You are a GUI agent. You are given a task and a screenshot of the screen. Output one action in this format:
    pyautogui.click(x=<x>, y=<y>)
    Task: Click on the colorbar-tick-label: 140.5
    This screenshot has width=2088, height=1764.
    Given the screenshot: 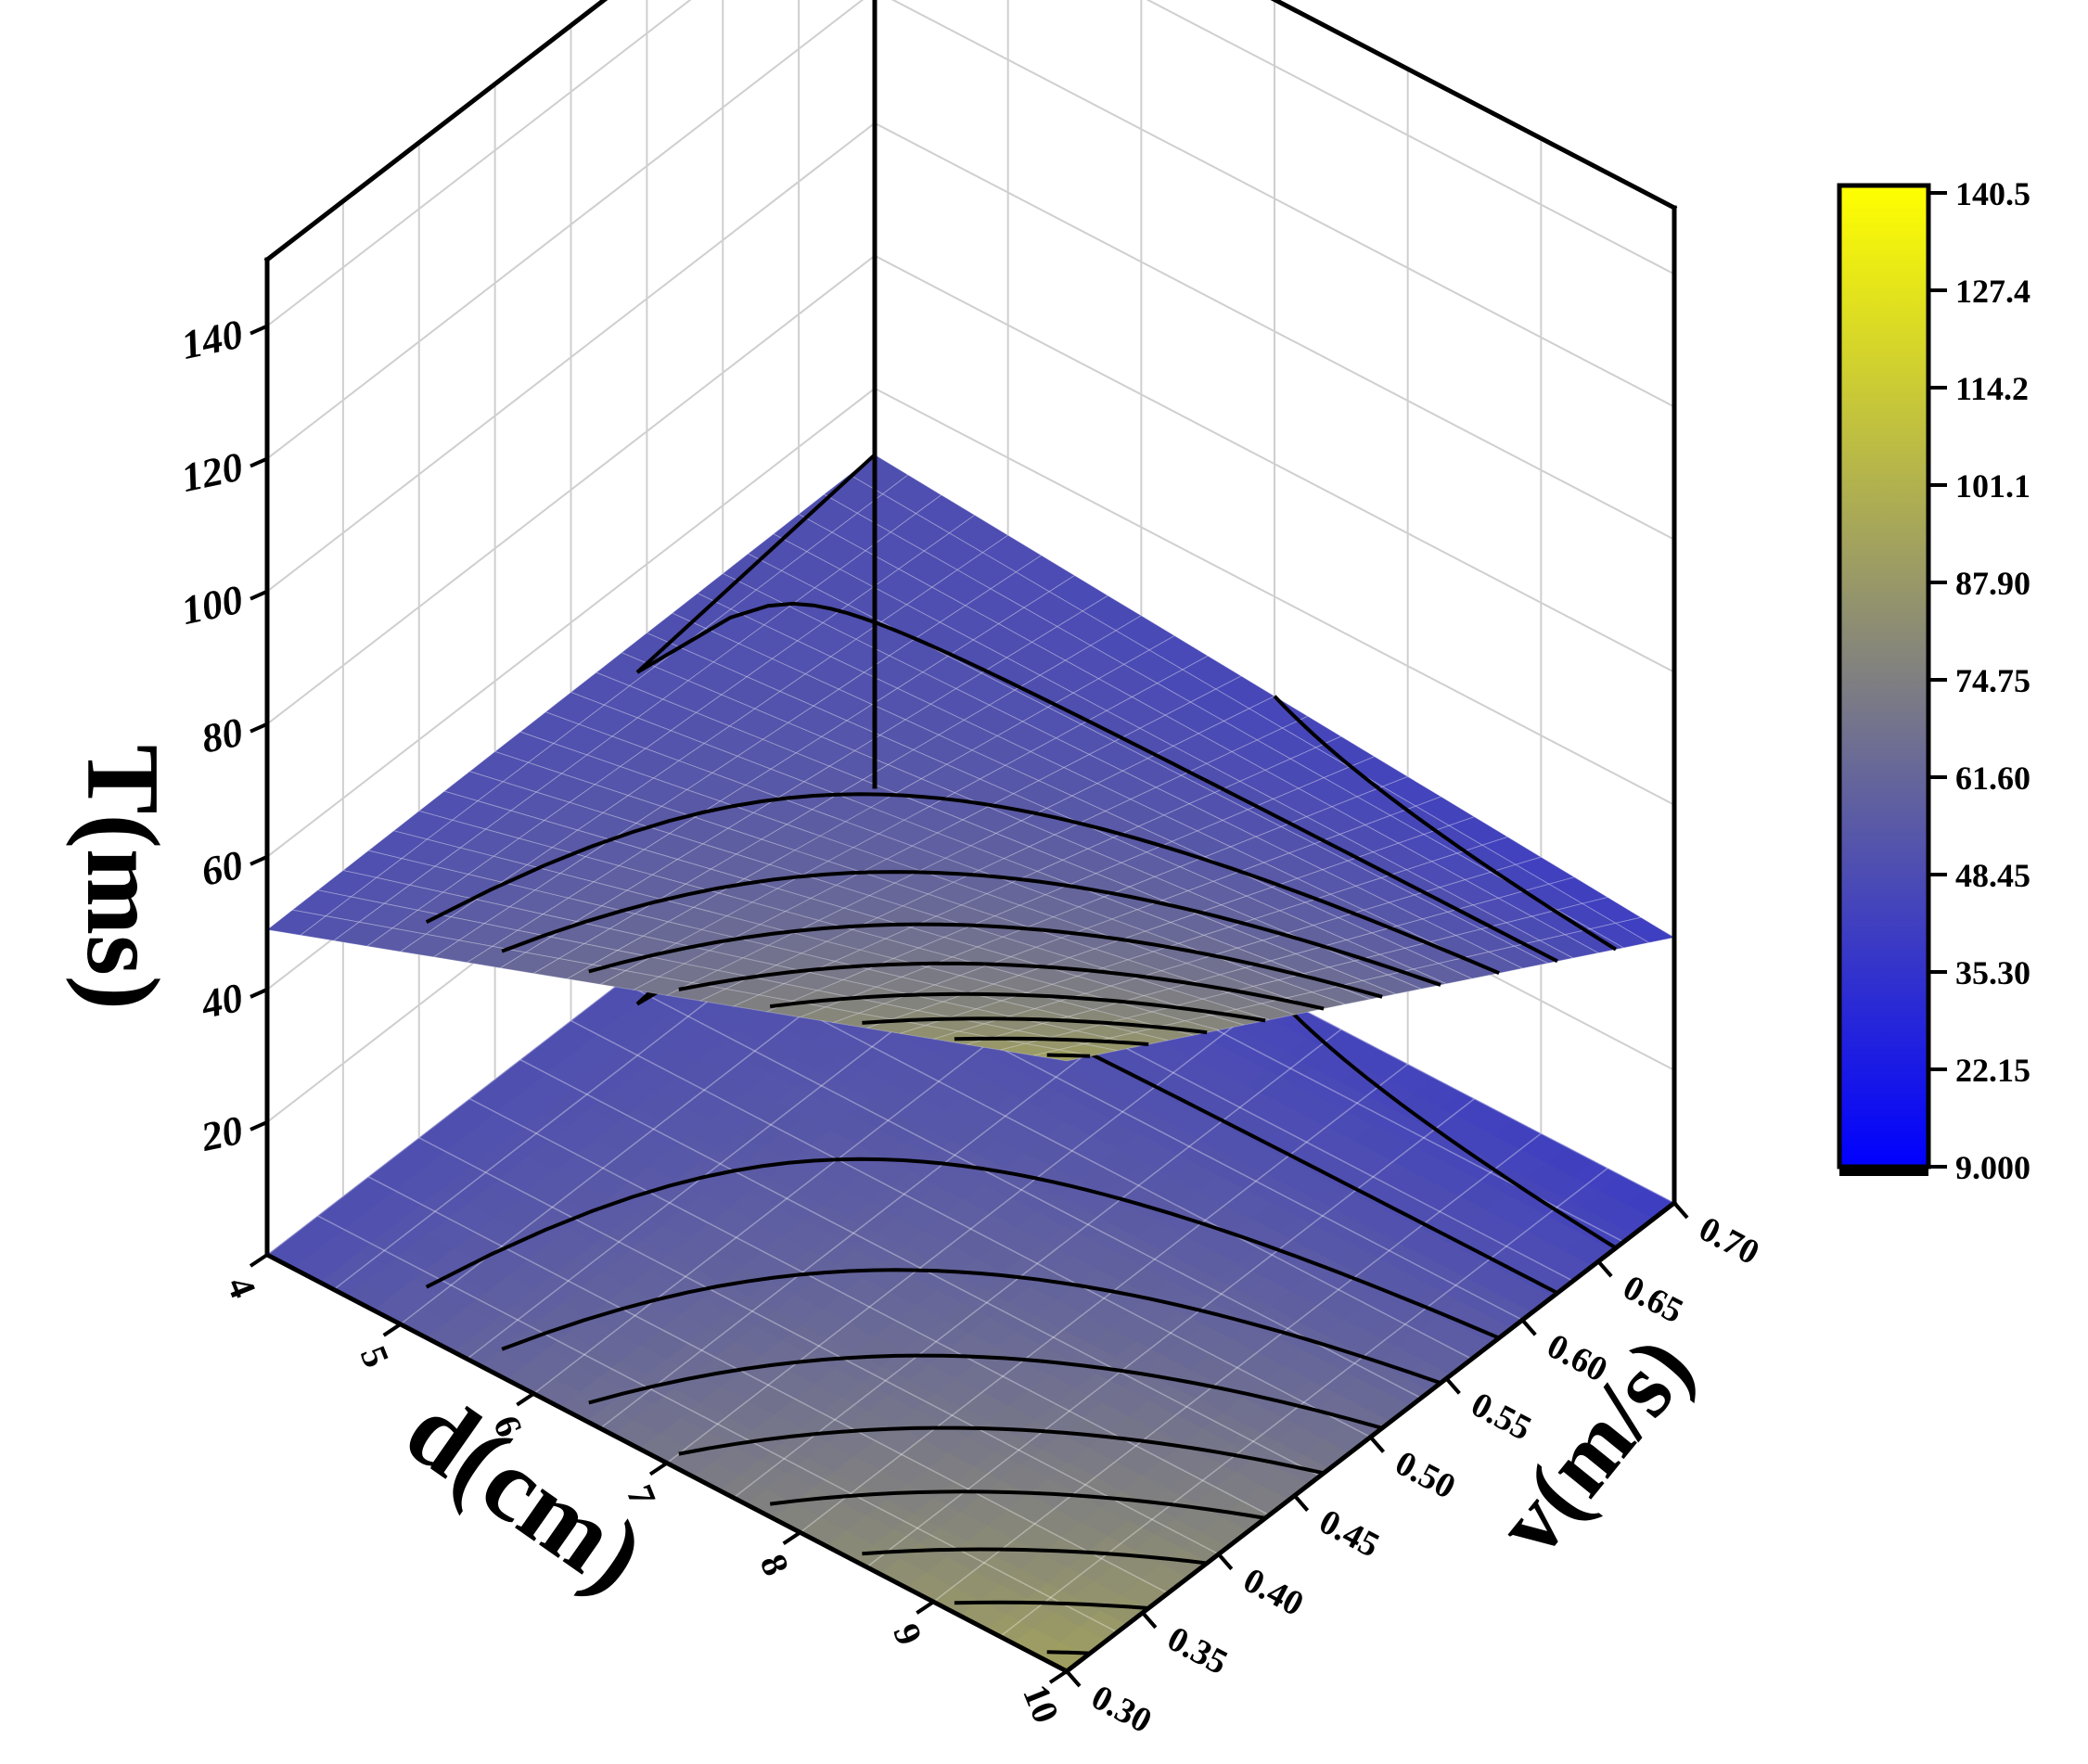 What is the action you would take?
    pyautogui.click(x=1992, y=193)
    